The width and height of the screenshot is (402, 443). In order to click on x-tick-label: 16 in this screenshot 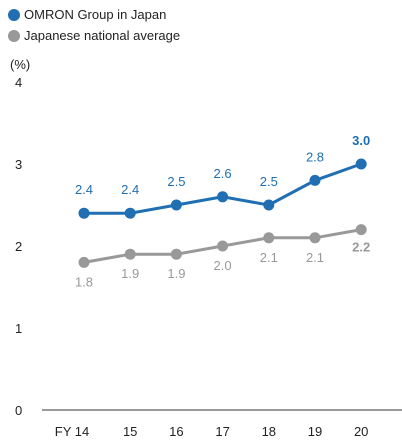, I will do `click(176, 431)`.